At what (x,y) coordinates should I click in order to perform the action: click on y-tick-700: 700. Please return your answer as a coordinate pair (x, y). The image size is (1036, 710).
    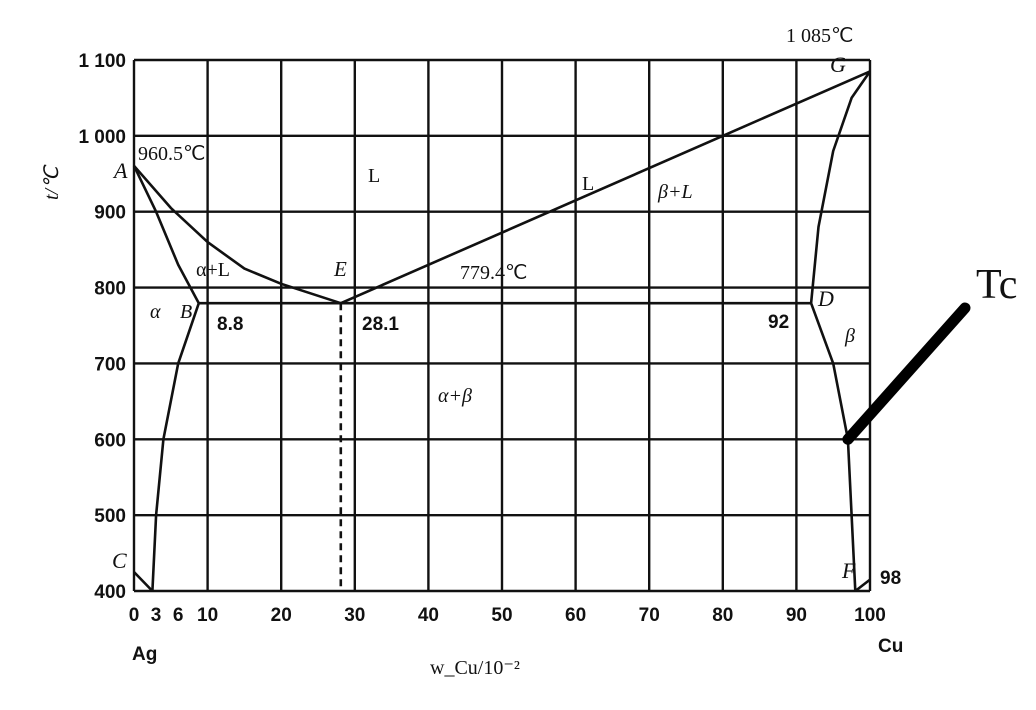
    Looking at the image, I should click on (110, 364).